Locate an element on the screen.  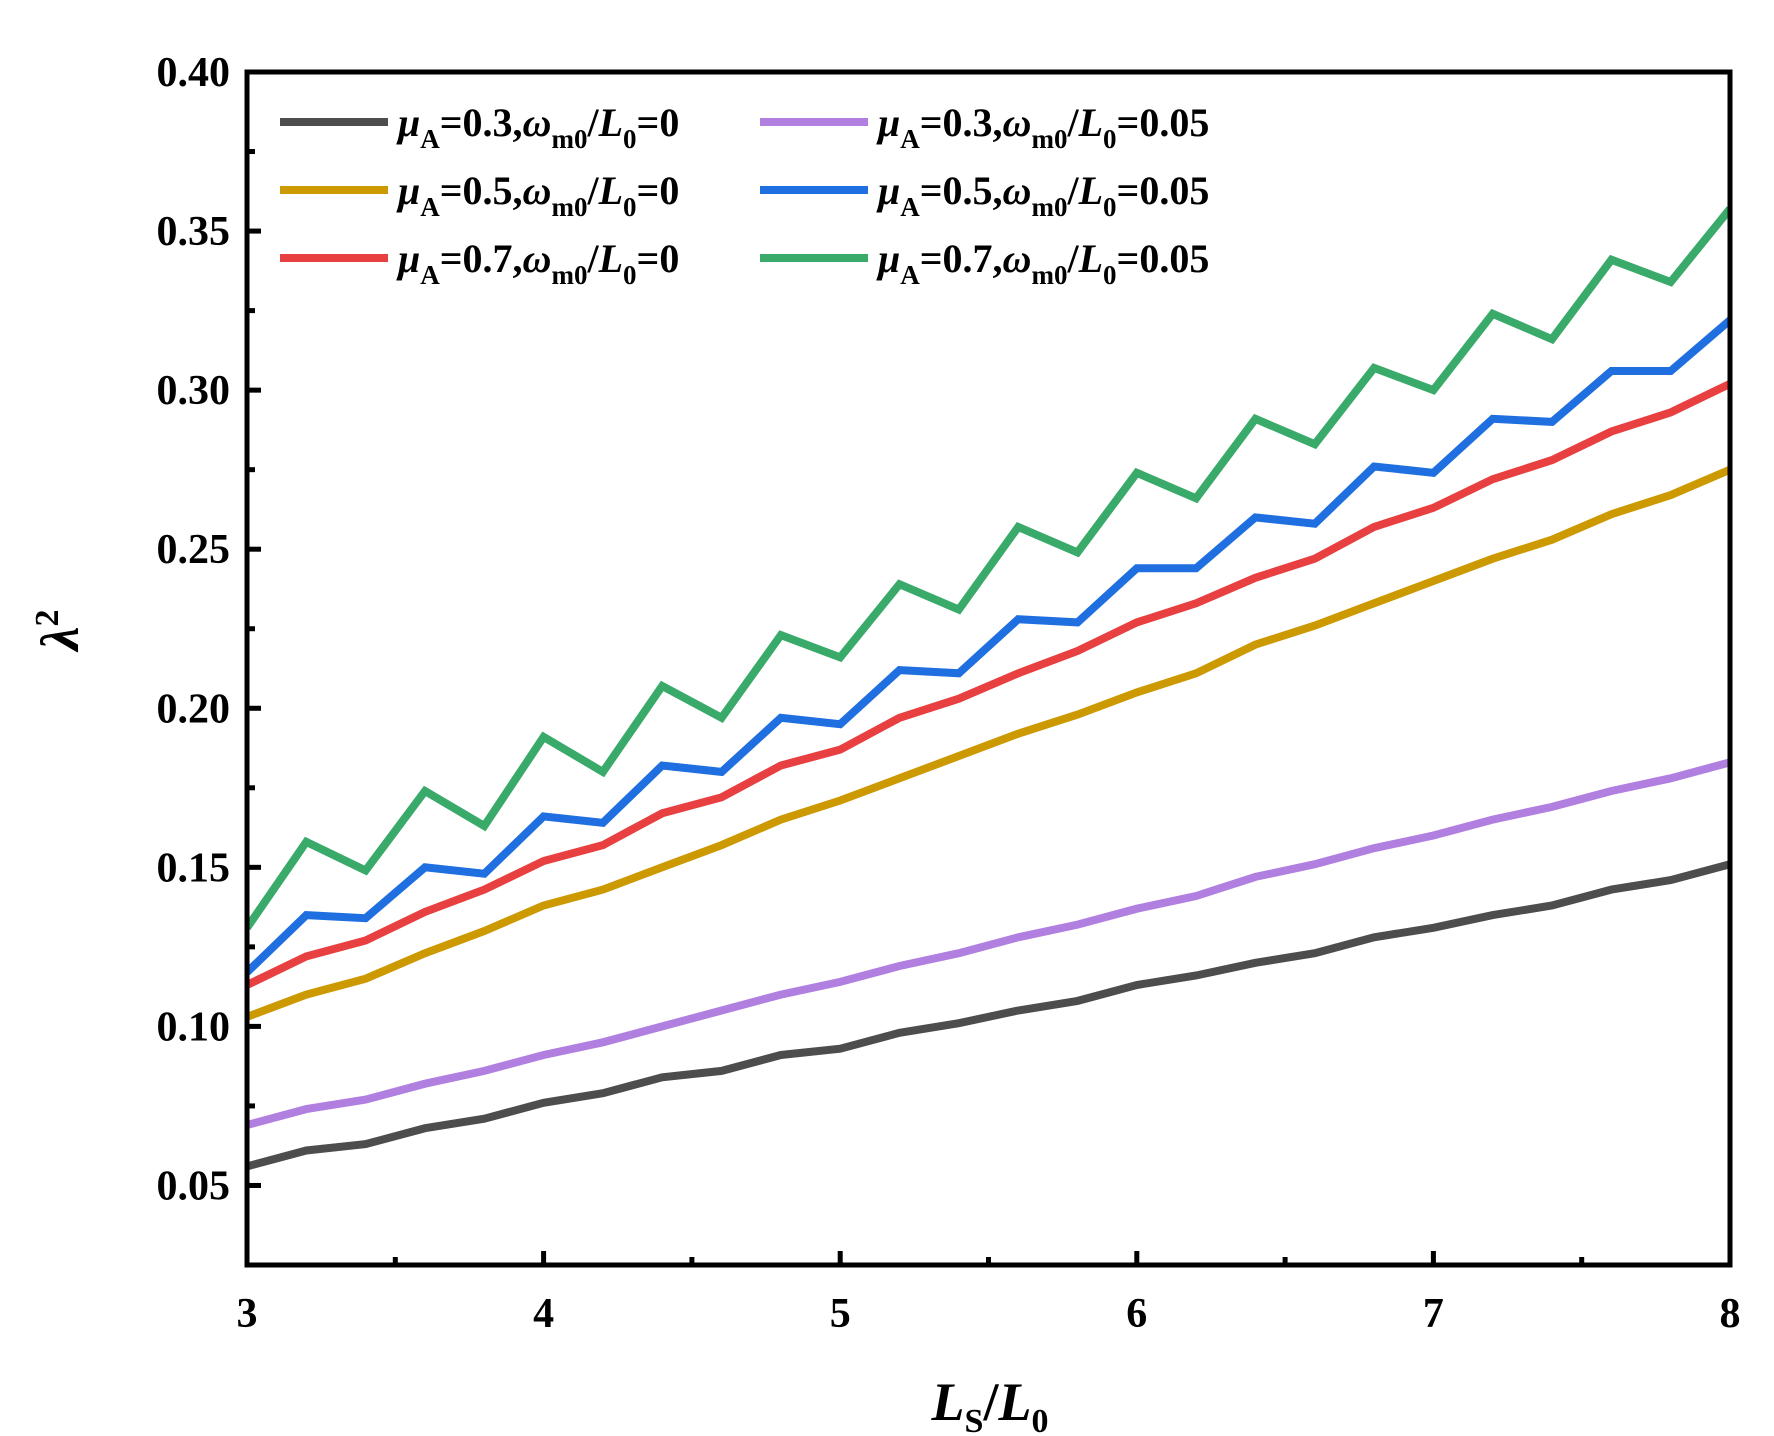
y-tick-label: 0.40 is located at coordinates (194, 73).